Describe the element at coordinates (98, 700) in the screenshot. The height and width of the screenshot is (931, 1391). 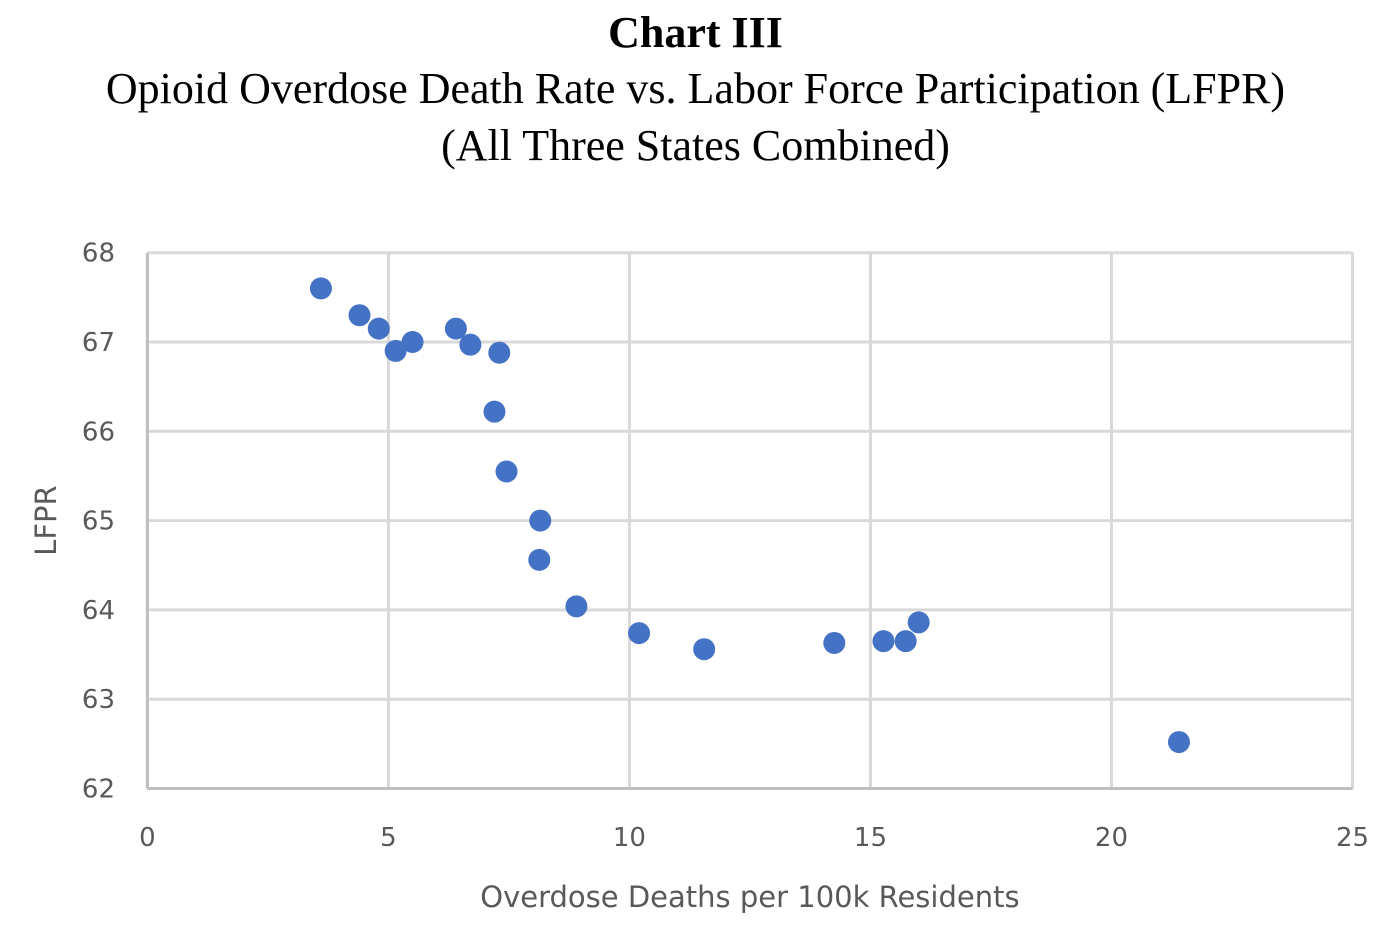
I see `y-tick-label: 63` at that location.